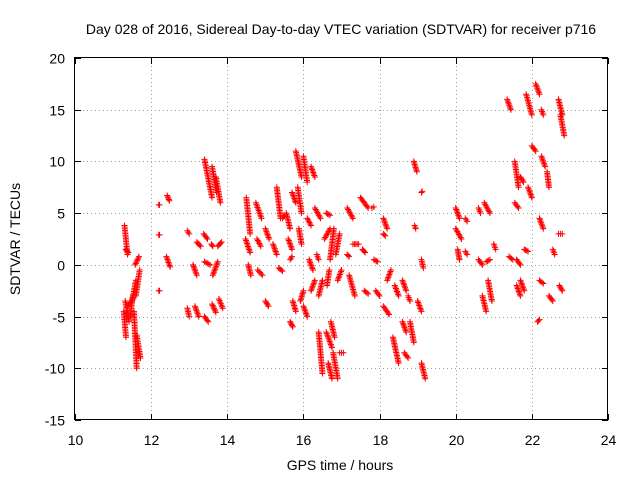 This screenshot has width=640, height=480. What do you see at coordinates (342, 440) in the screenshot?
I see `x-tick-labels: 10 12 14 16 18 20 22 24` at bounding box center [342, 440].